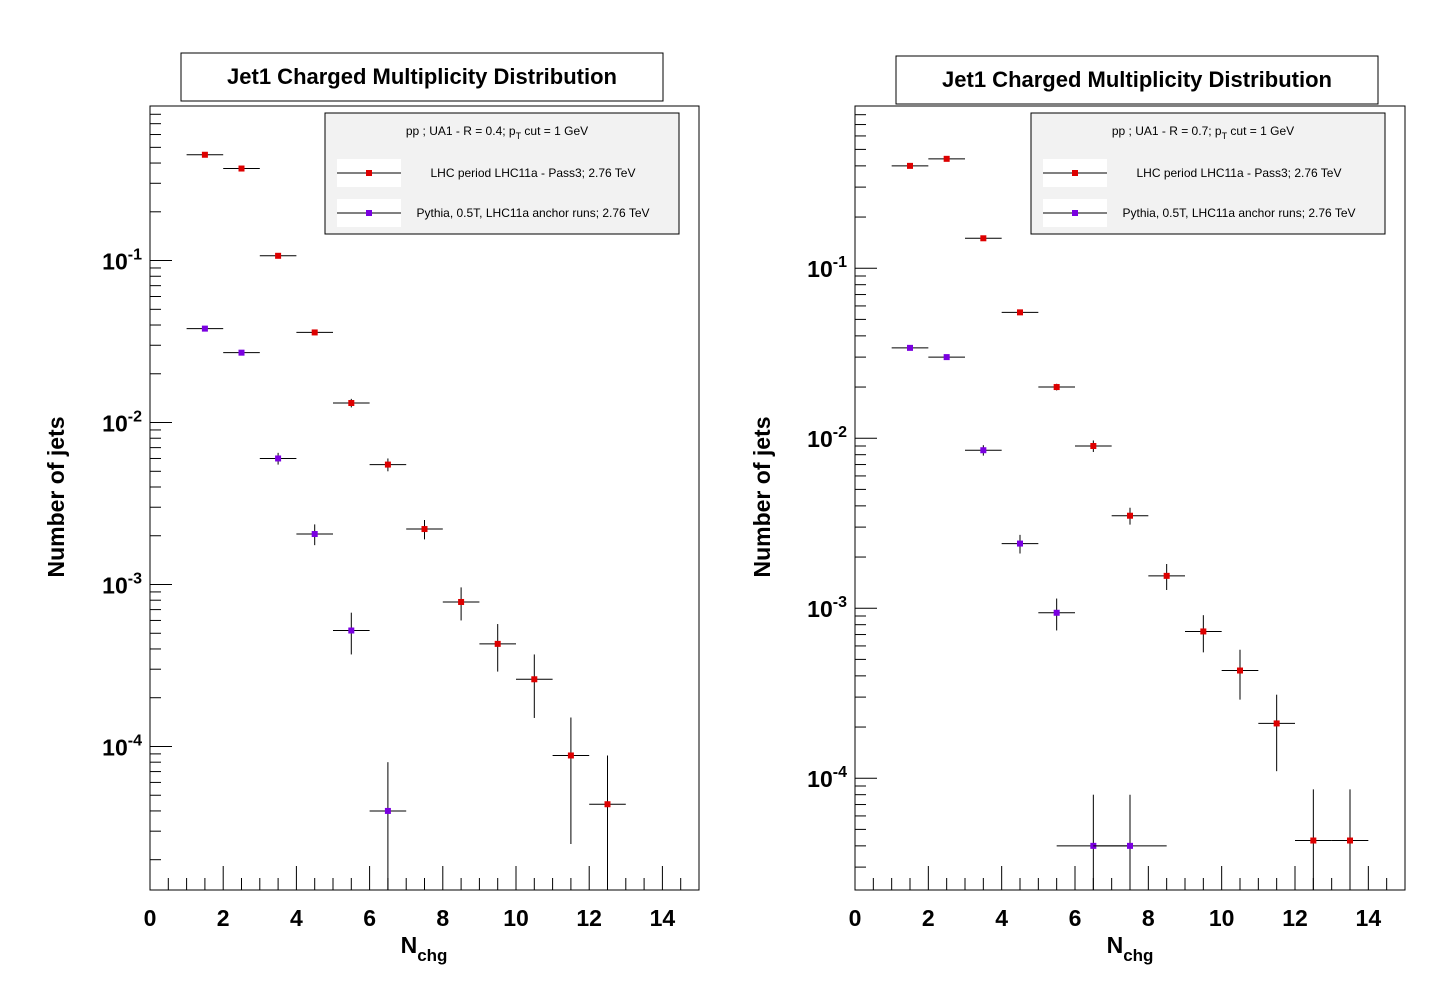  What do you see at coordinates (461, 131) in the screenshot?
I see `legend-header-pre: pp ; UA1 - R = 0.4; p` at bounding box center [461, 131].